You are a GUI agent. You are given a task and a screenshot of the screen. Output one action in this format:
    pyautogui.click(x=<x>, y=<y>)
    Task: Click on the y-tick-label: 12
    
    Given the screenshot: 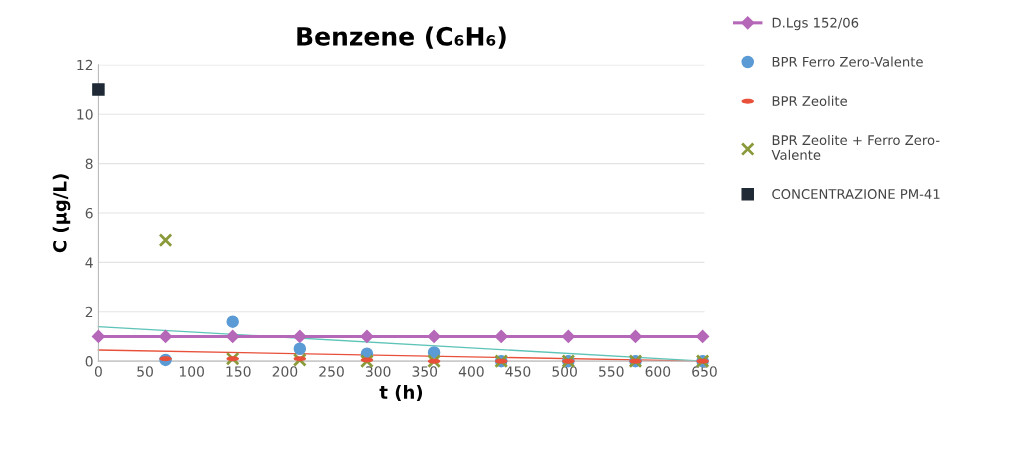 What is the action you would take?
    pyautogui.click(x=85, y=65)
    